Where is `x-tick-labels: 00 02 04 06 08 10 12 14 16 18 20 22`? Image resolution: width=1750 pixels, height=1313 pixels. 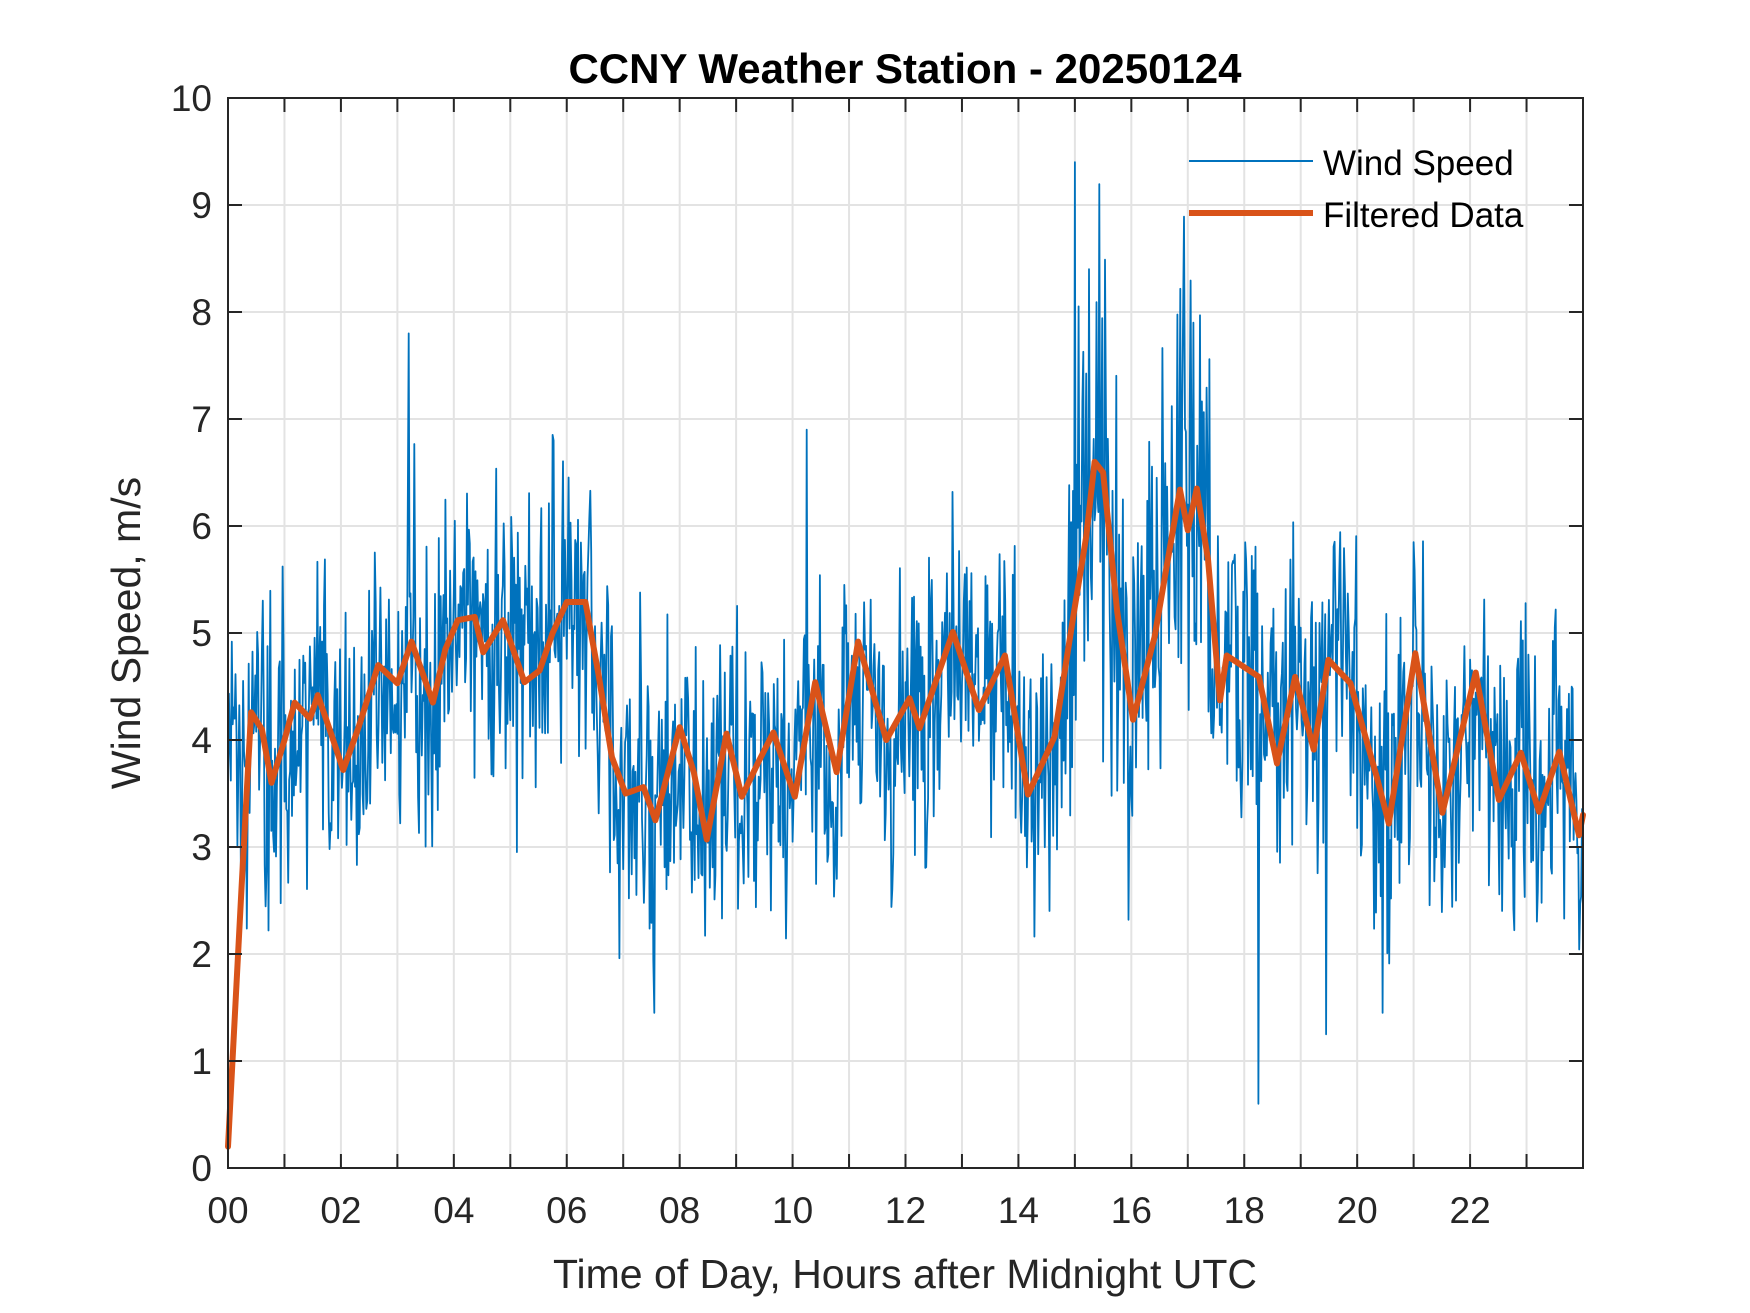 x-tick-labels: 00 02 04 06 08 10 12 14 16 18 20 22 is located at coordinates (848, 1210).